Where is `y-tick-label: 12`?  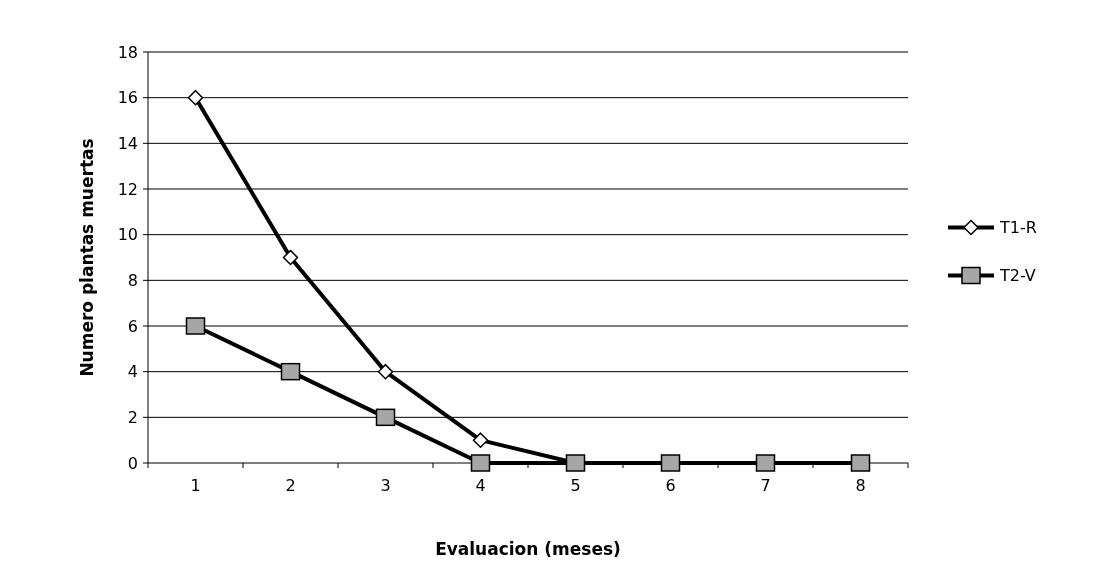 y-tick-label: 12 is located at coordinates (127, 189).